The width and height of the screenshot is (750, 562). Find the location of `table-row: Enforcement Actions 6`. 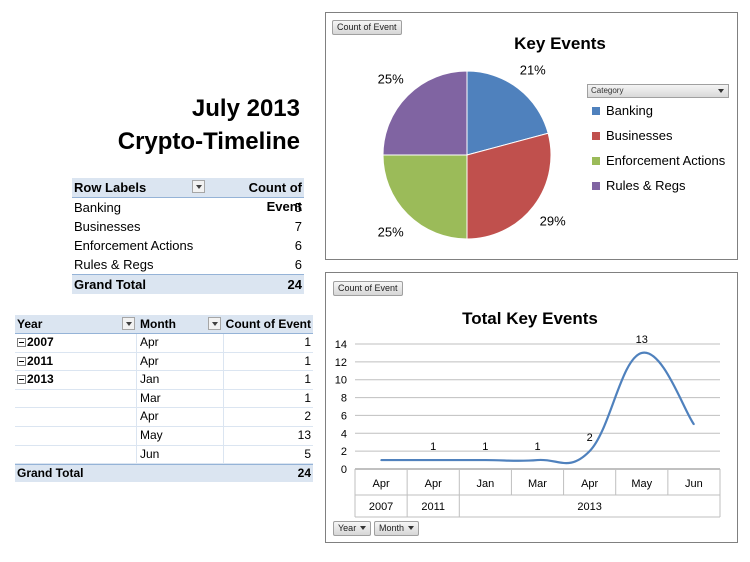

table-row: Enforcement Actions 6 is located at coordinates (188, 245).